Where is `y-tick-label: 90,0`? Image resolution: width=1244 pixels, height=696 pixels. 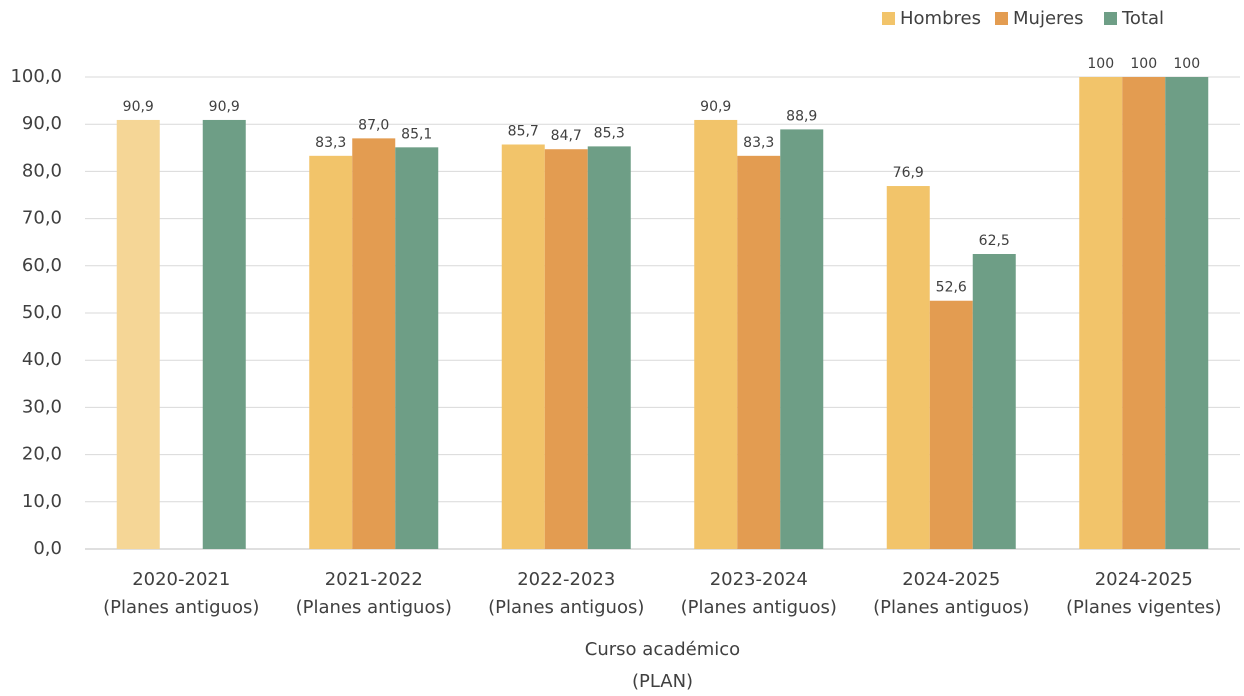
y-tick-label: 90,0 is located at coordinates (42, 123).